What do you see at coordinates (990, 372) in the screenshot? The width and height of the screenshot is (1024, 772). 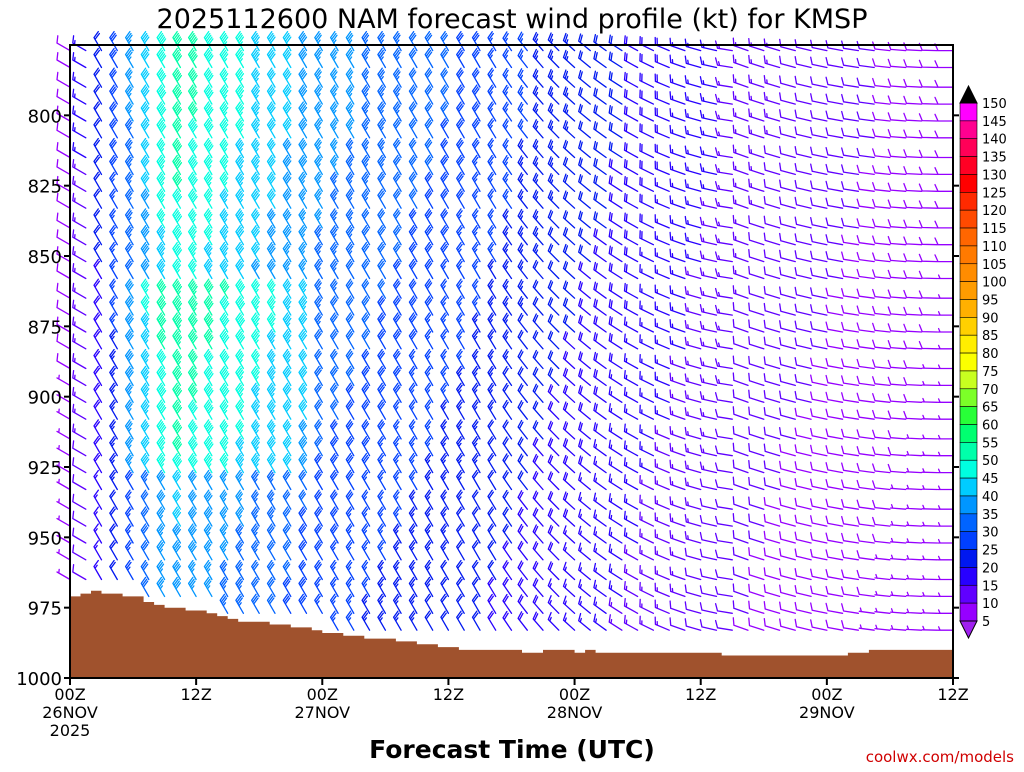 I see `colorbar-label: 75` at bounding box center [990, 372].